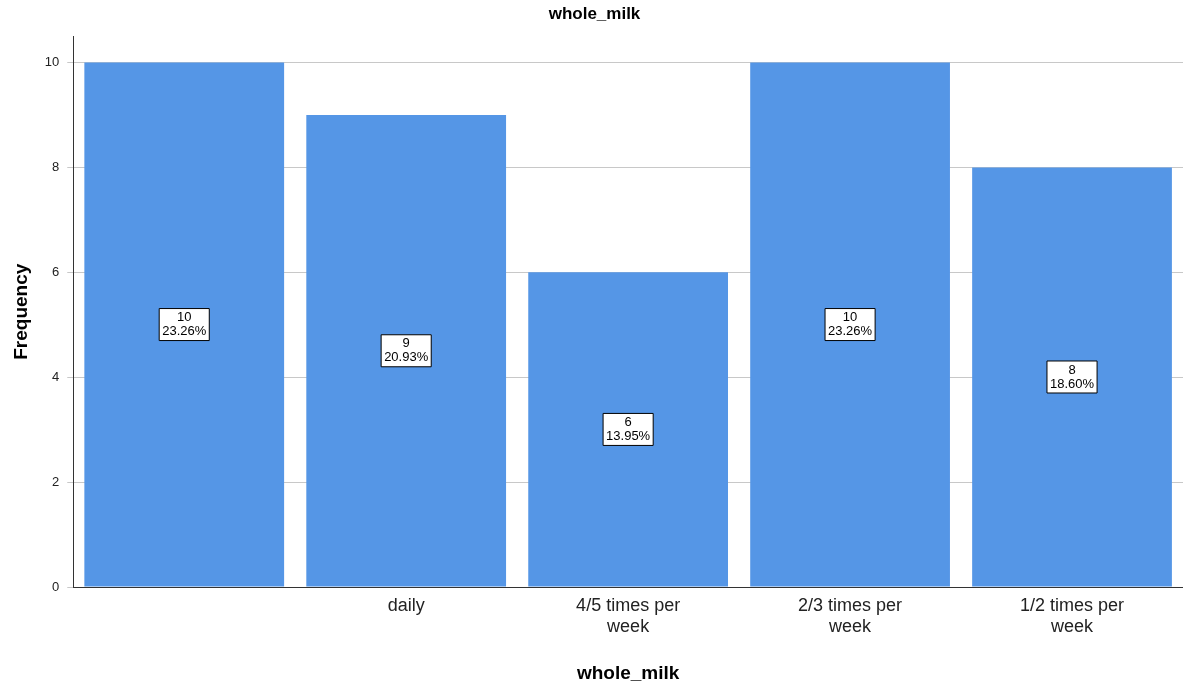 This screenshot has height=689, width=1183. Describe the element at coordinates (1072, 376) in the screenshot. I see `data-label: 8 18.60%` at that location.